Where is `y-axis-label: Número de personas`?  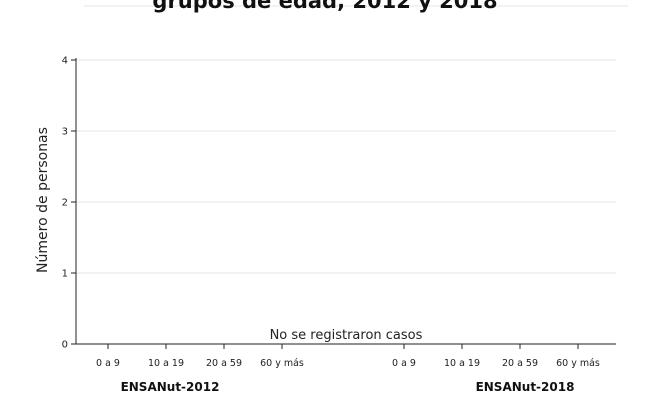
y-axis-label: Número de personas is located at coordinates (43, 200).